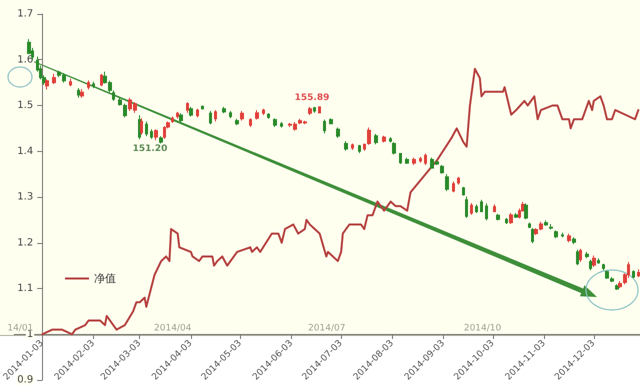 This screenshot has height=389, width=640. What do you see at coordinates (25, 242) in the screenshot?
I see `y-tick-label: 1.2` at bounding box center [25, 242].